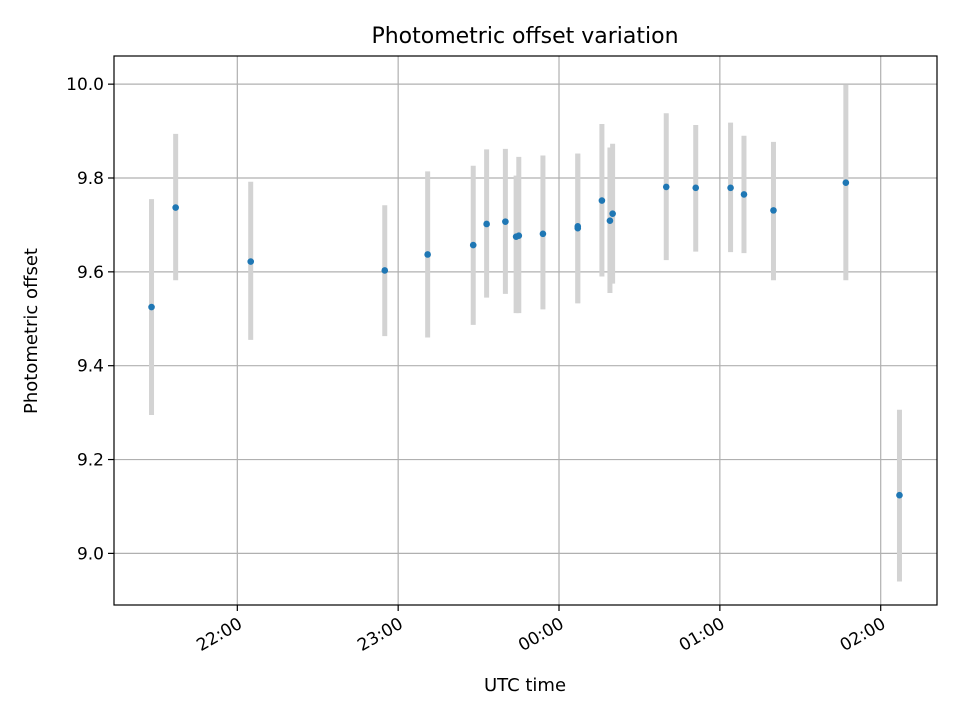 The image size is (960, 720). Describe the element at coordinates (90, 367) in the screenshot. I see `y-tick-label: 9.4` at that location.